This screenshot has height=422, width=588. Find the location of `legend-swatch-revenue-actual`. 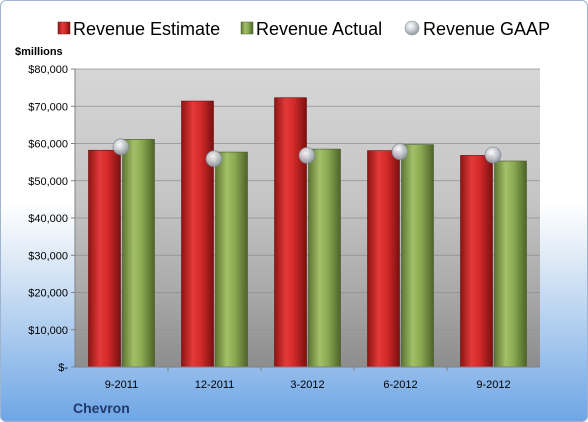

legend-swatch-revenue-actual is located at coordinates (247, 28).